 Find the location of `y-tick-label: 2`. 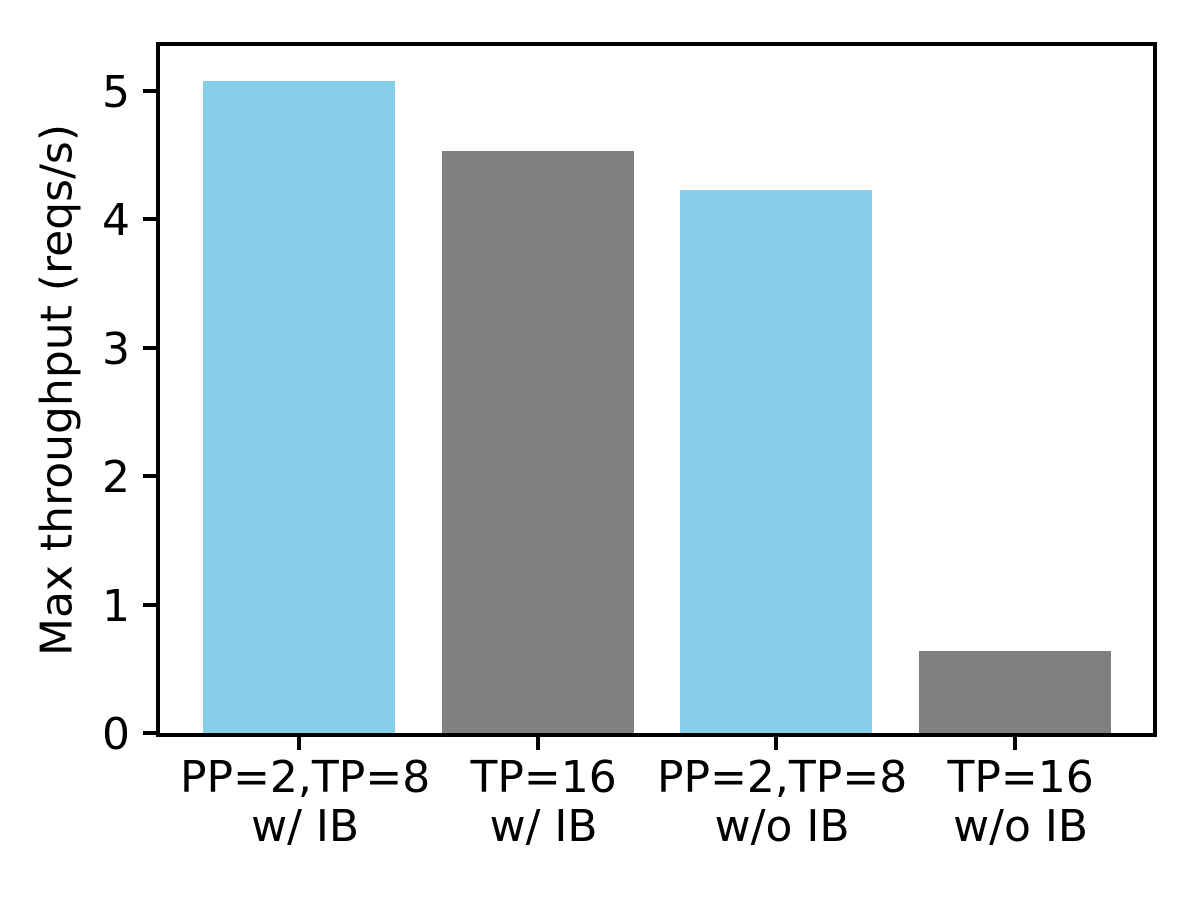

y-tick-label: 2 is located at coordinates (116, 478).